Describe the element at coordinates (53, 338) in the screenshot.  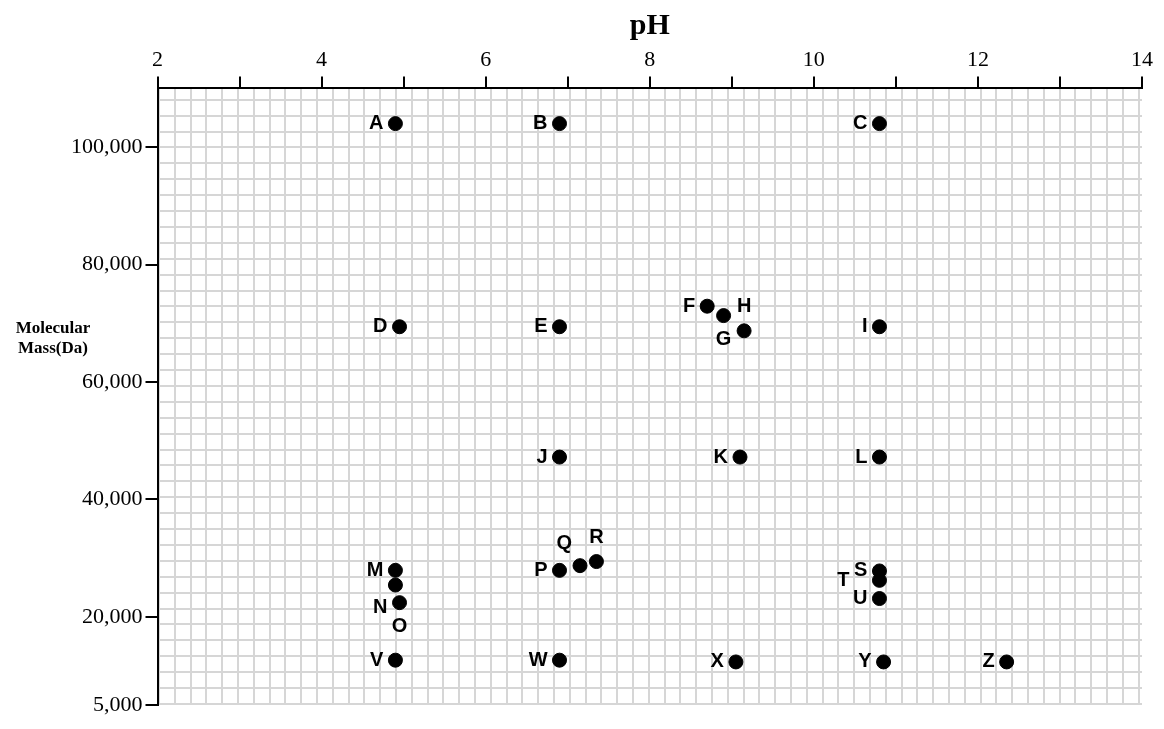
I see `y-axis-title: Molecular Mass(Da)` at that location.